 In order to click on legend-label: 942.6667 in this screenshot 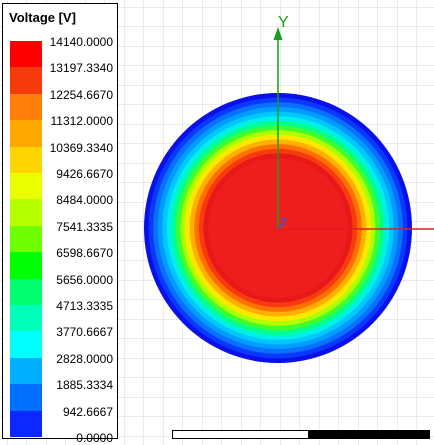, I will do `click(87, 411)`.